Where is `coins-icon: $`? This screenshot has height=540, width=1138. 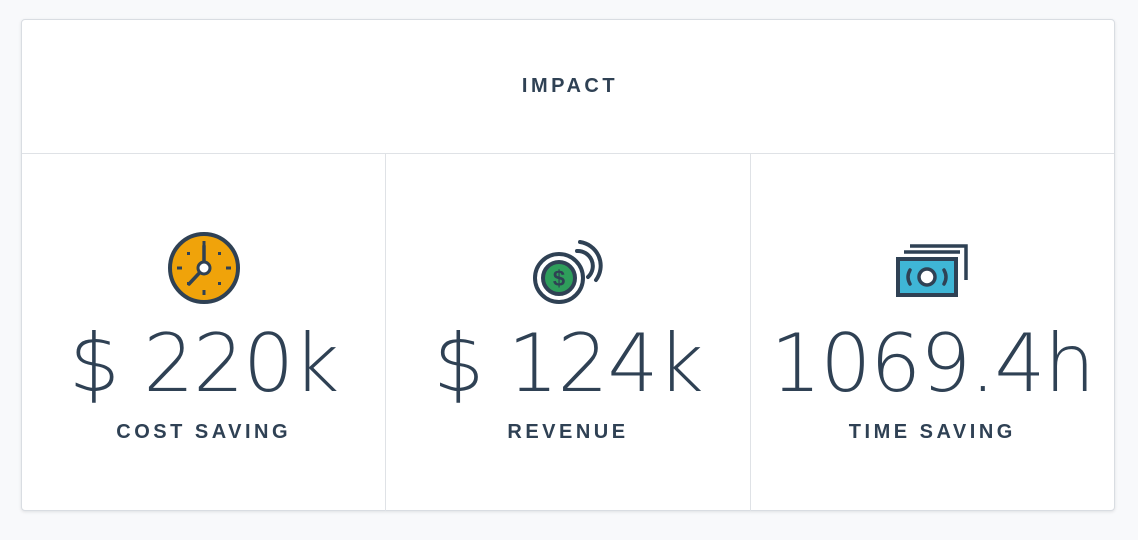 coins-icon: $ is located at coordinates (568, 268).